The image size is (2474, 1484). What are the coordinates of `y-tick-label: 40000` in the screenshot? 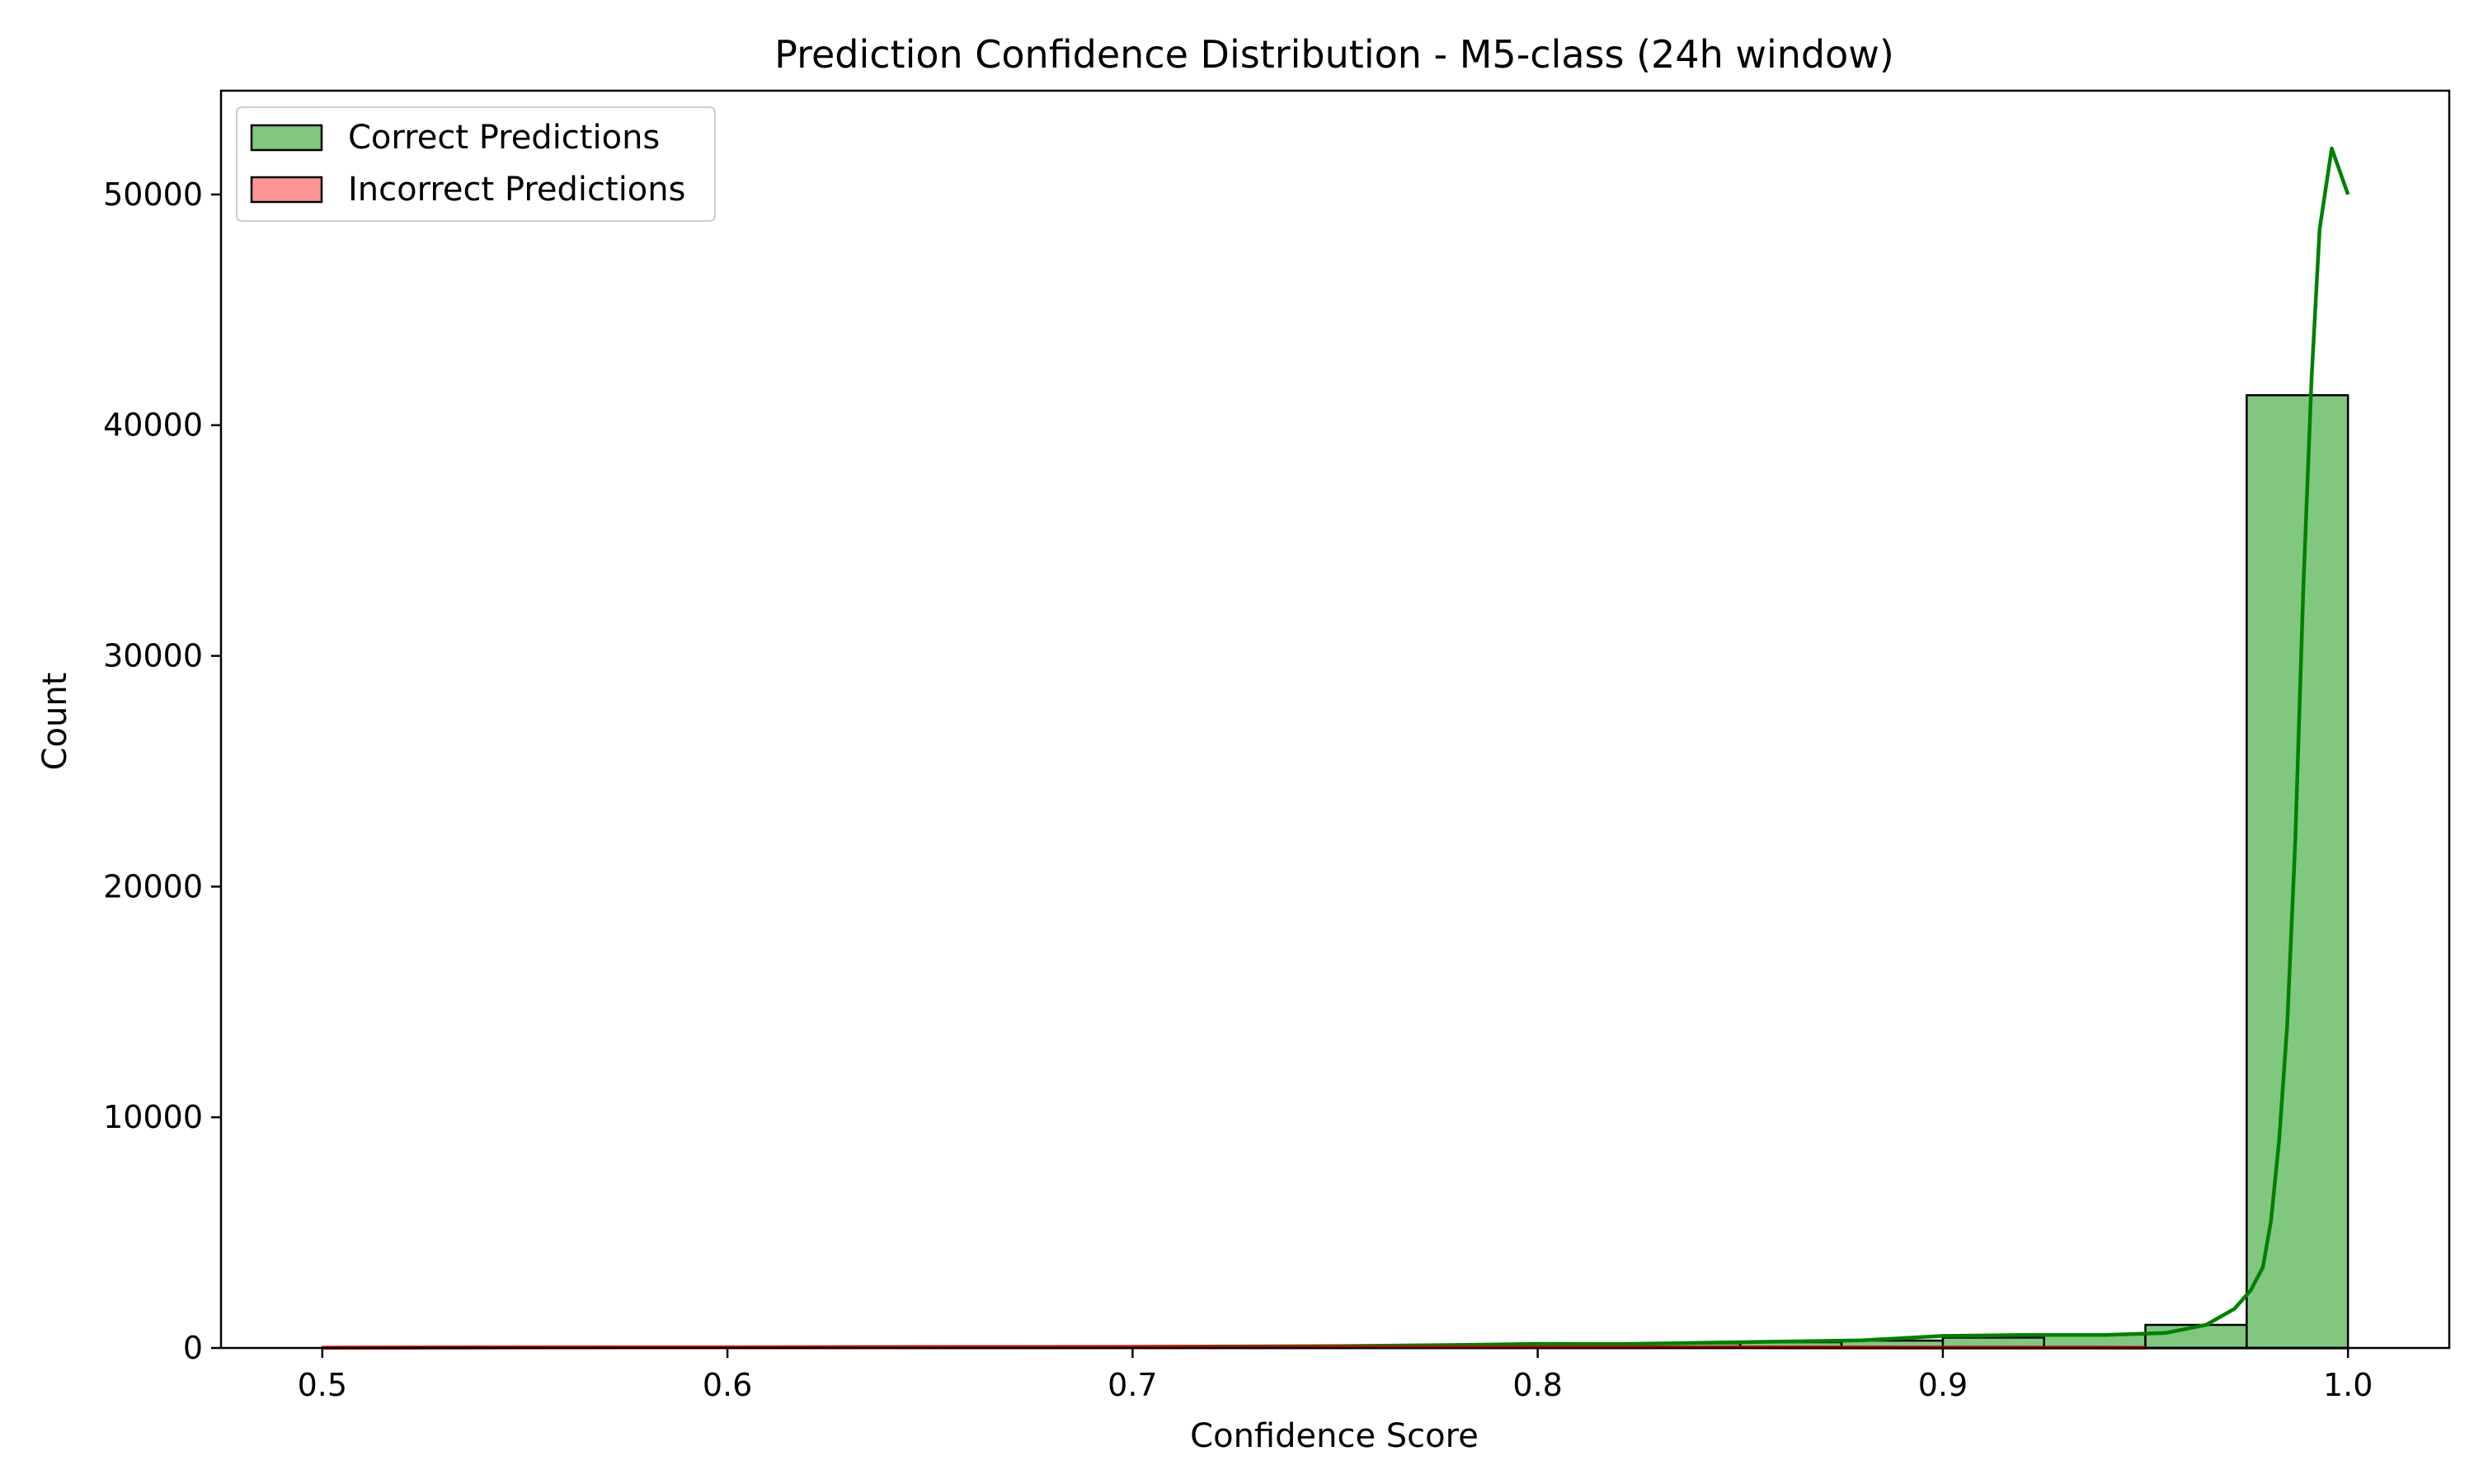 It's located at (153, 426).